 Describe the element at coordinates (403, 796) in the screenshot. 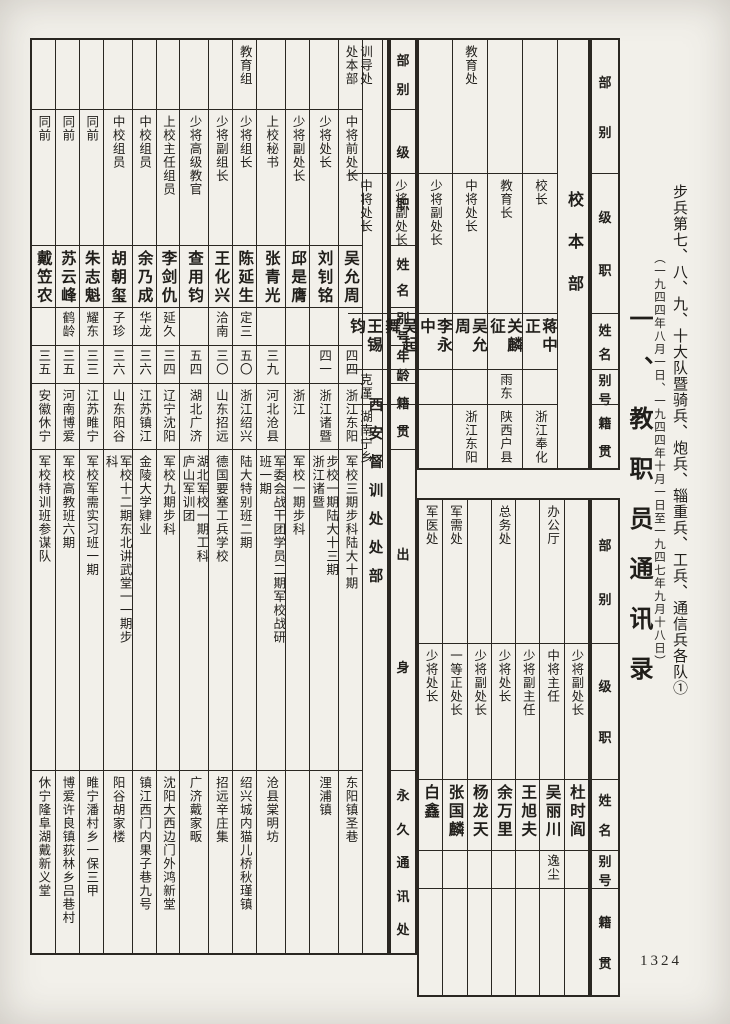

I see `header-char: 永` at that location.